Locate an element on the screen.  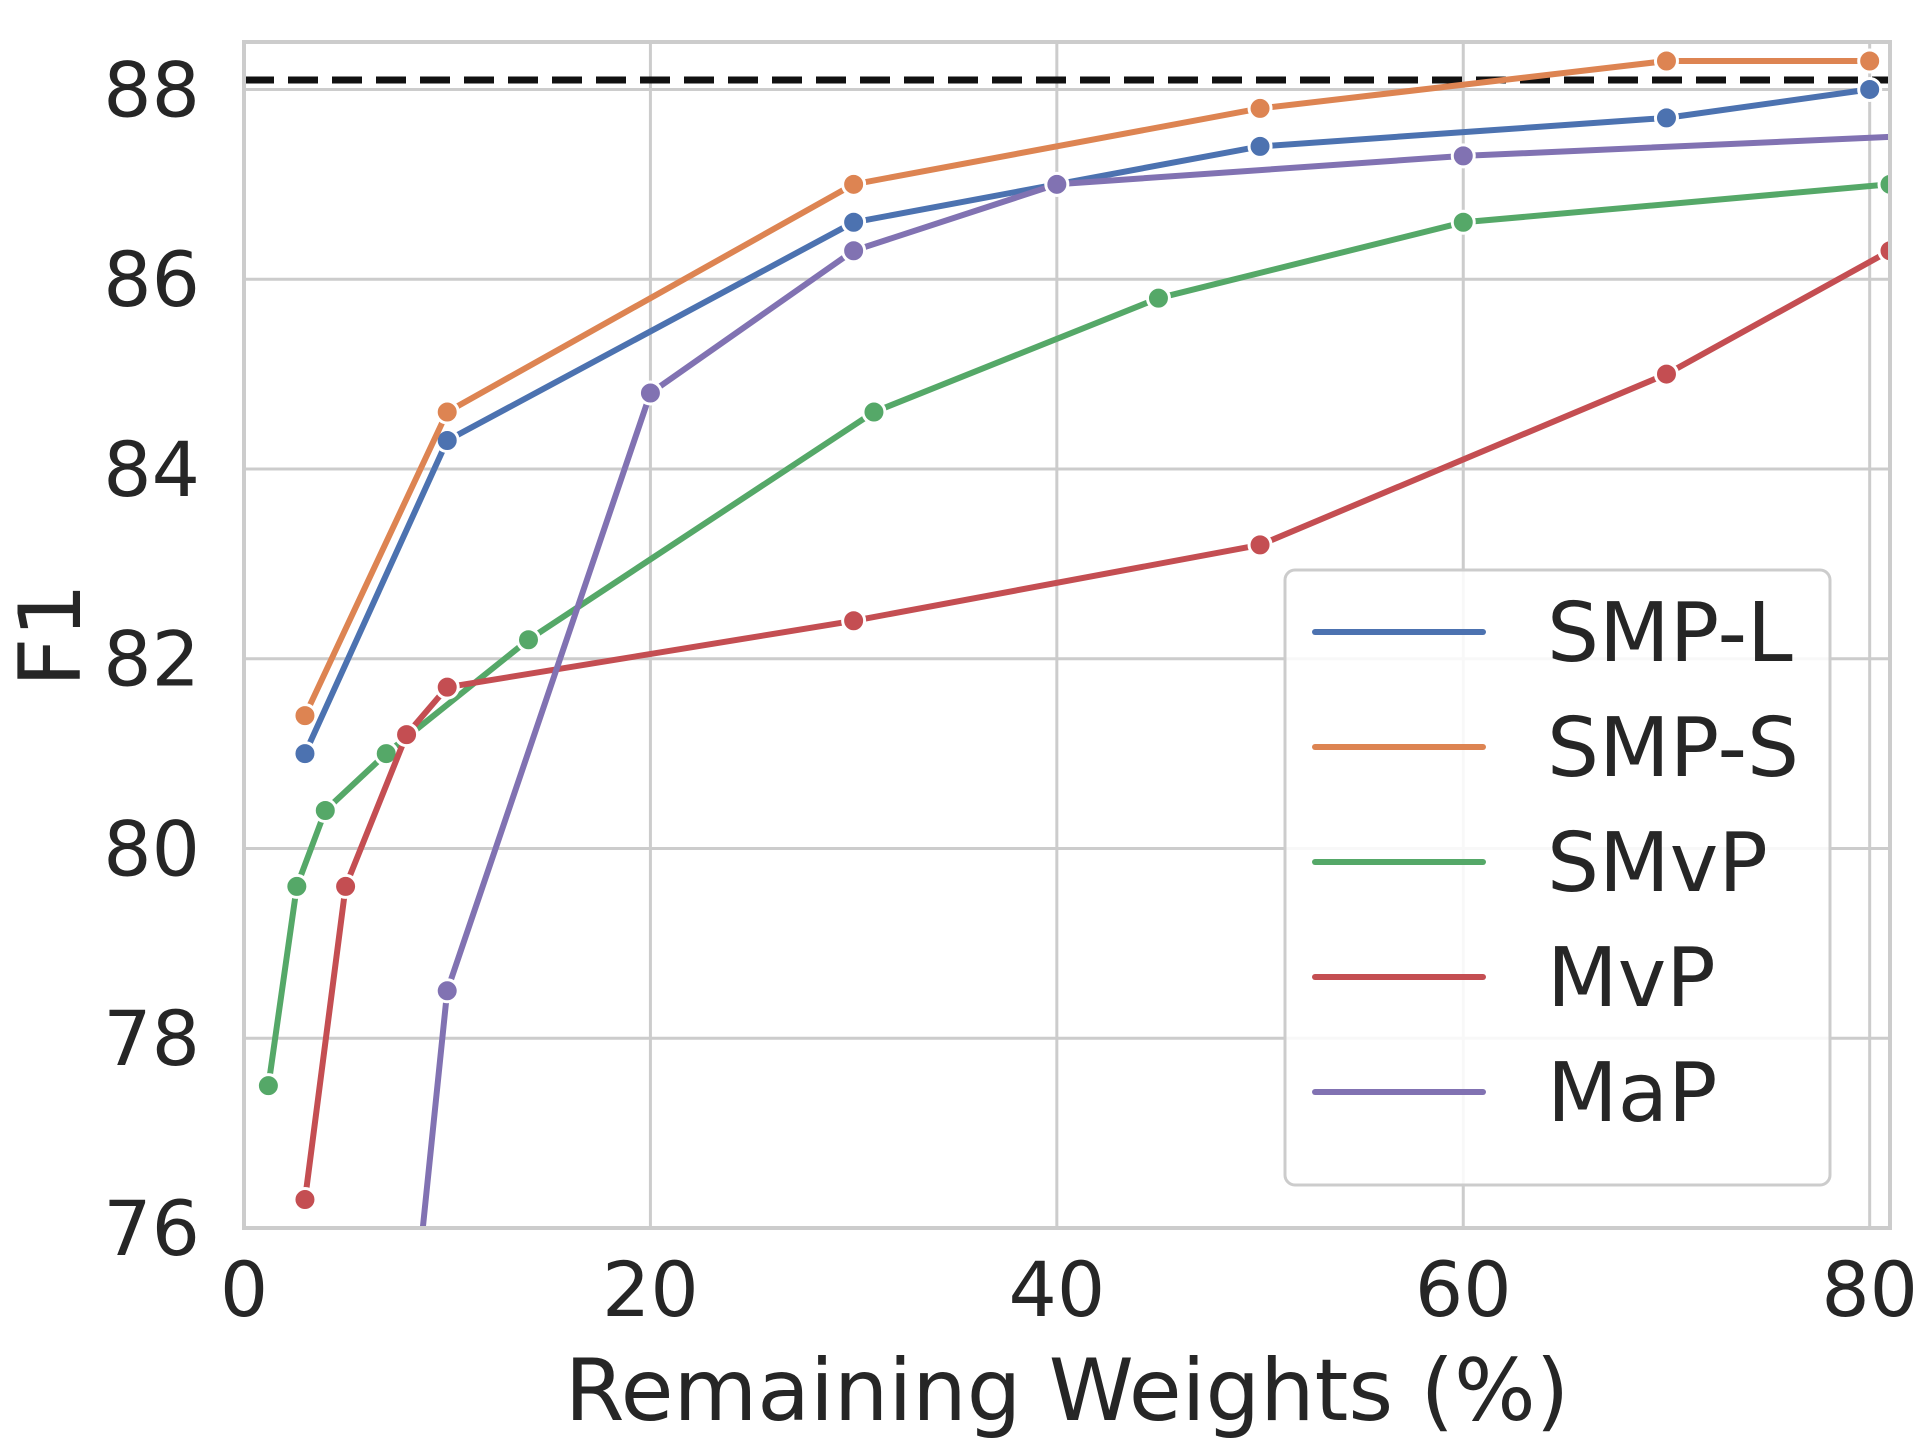
y-tick-label: 80 is located at coordinates (151, 848).